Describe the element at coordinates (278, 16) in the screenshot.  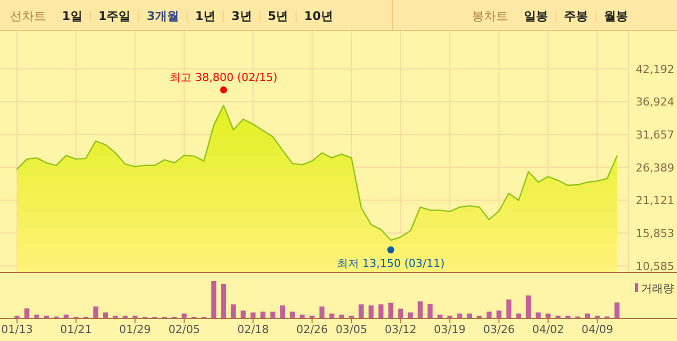
I see `text: 5년` at that location.